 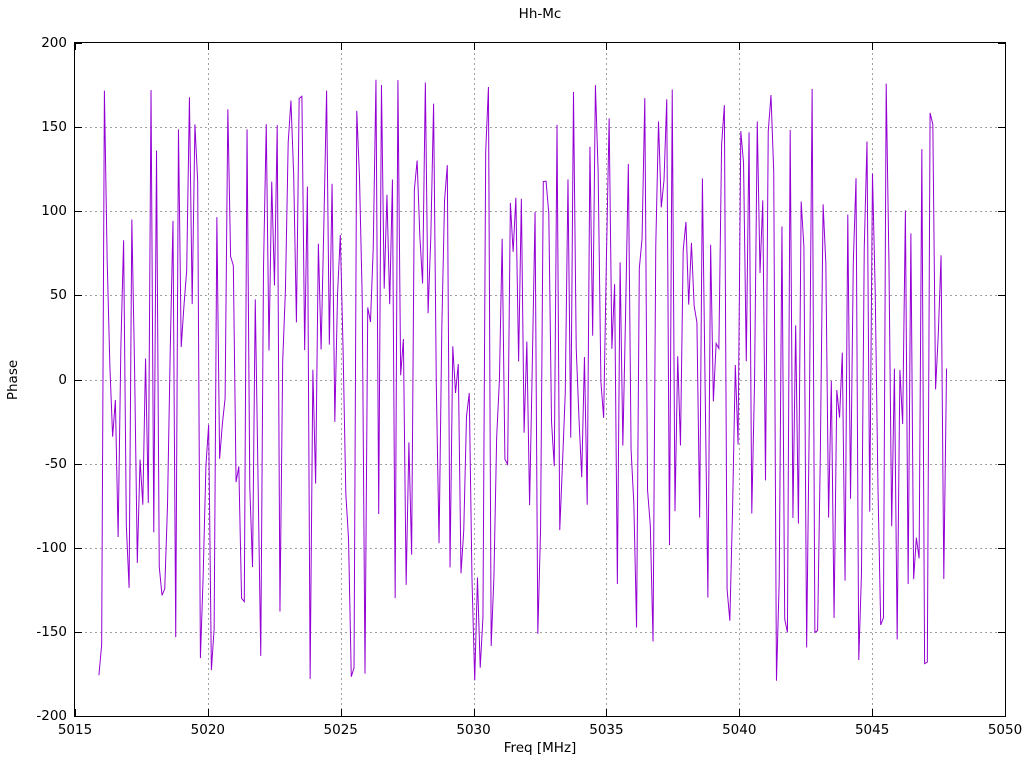 I want to click on x-tick-label: 5030, so click(x=473, y=730).